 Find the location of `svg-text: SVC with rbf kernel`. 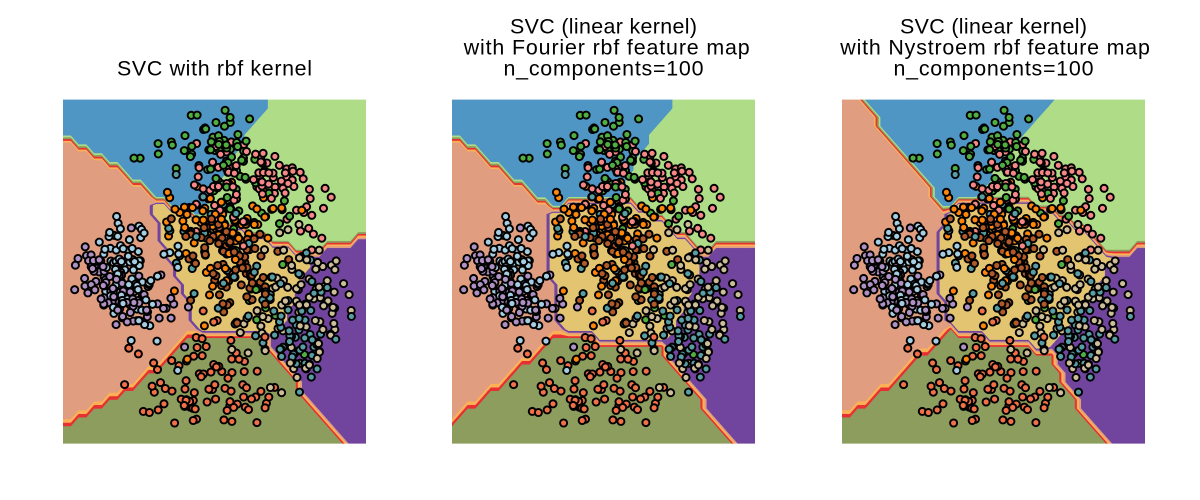

svg-text: SVC with rbf kernel is located at coordinates (214, 69).